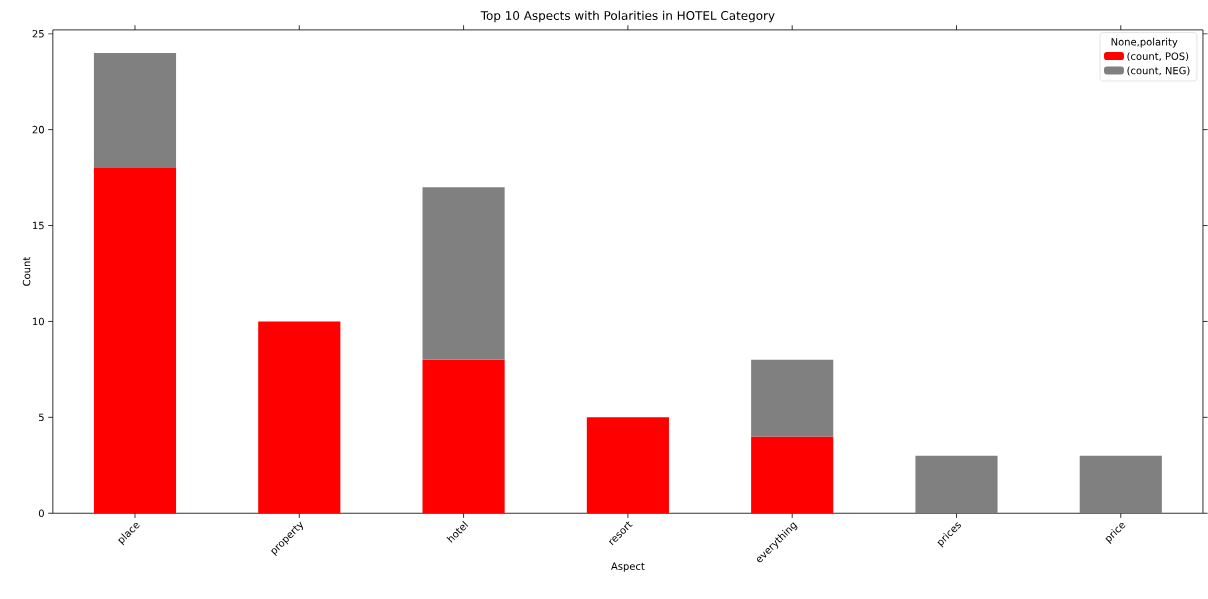 This screenshot has height=599, width=1208. What do you see at coordinates (38, 33) in the screenshot?
I see `y-tick-label: 25` at bounding box center [38, 33].